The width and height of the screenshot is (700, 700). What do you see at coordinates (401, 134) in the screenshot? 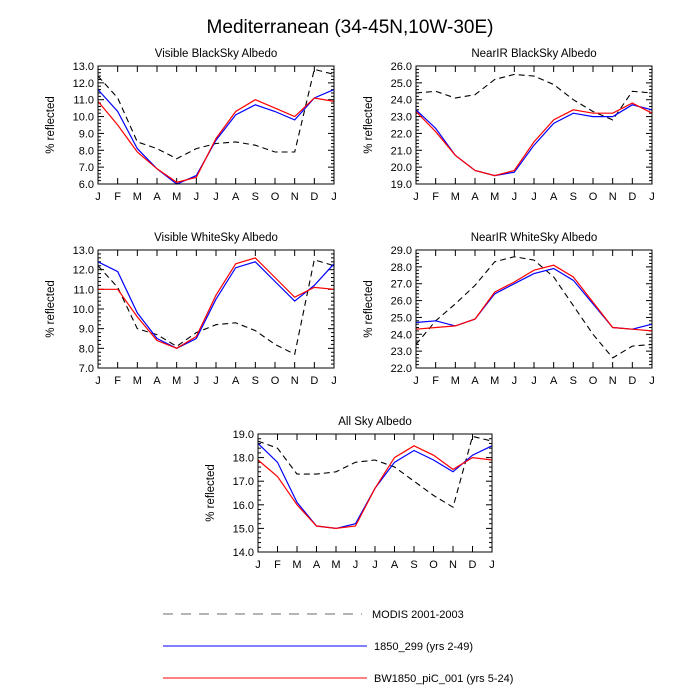
I see `y-tick-label: 22.0` at bounding box center [401, 134].